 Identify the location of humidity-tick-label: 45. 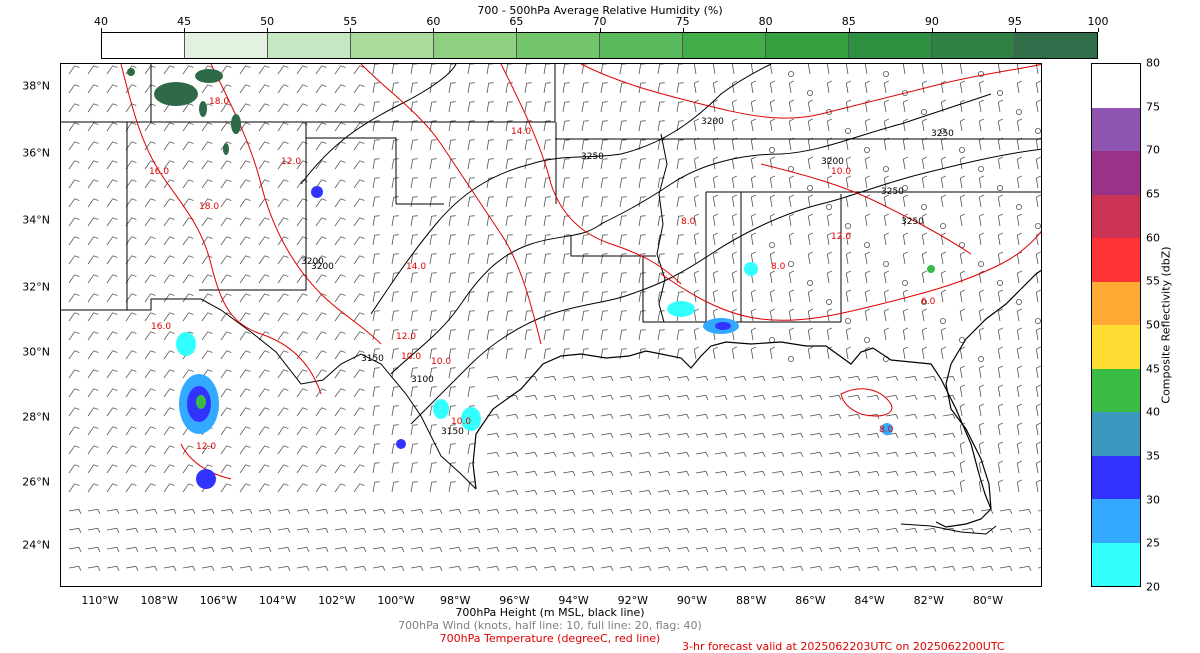
(184, 21).